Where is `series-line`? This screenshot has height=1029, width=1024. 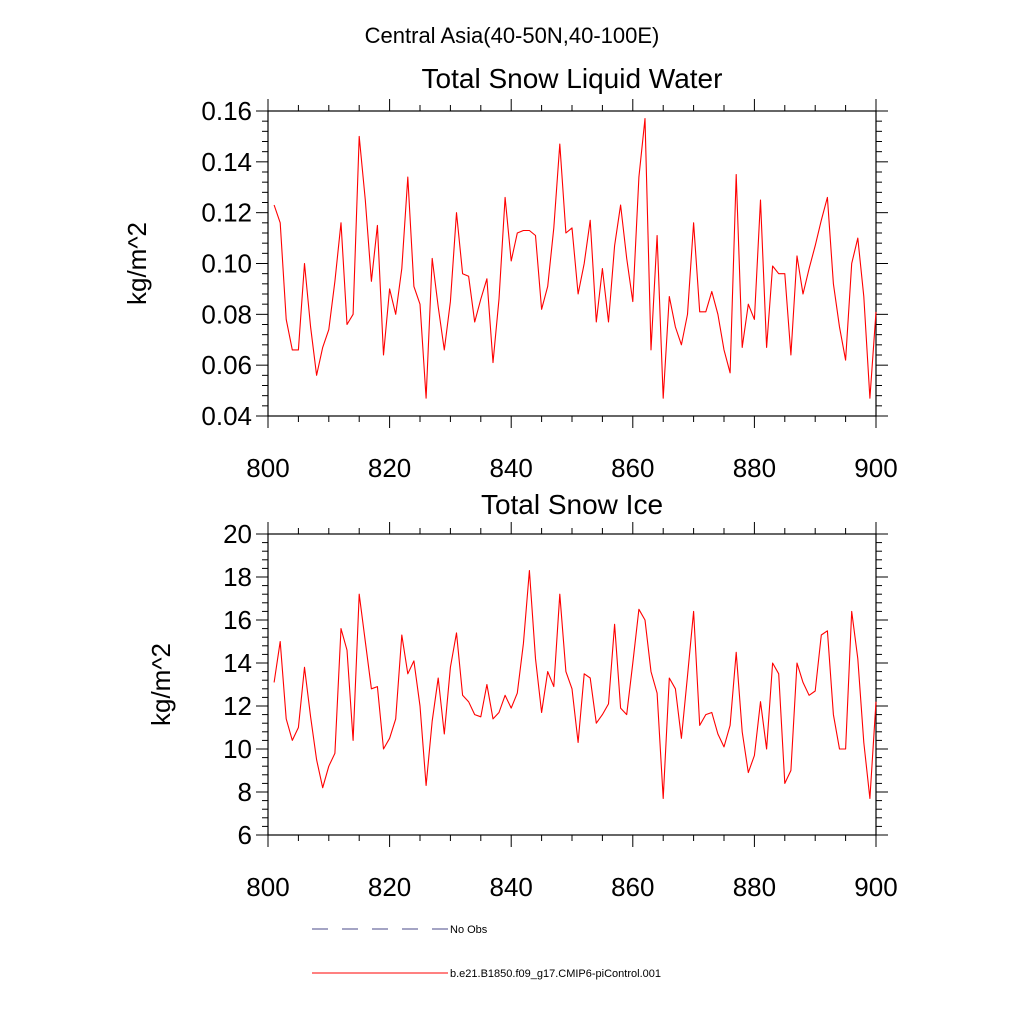 series-line is located at coordinates (575, 684).